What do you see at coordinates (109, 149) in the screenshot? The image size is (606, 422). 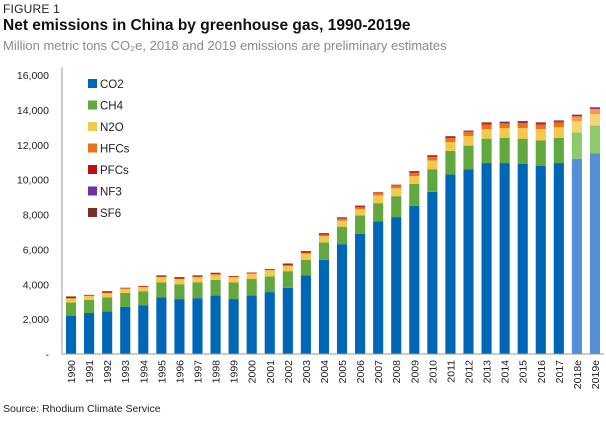 I see `legend: CO2 CH4 N2O HFCs PFCs NF3 SF6` at bounding box center [109, 149].